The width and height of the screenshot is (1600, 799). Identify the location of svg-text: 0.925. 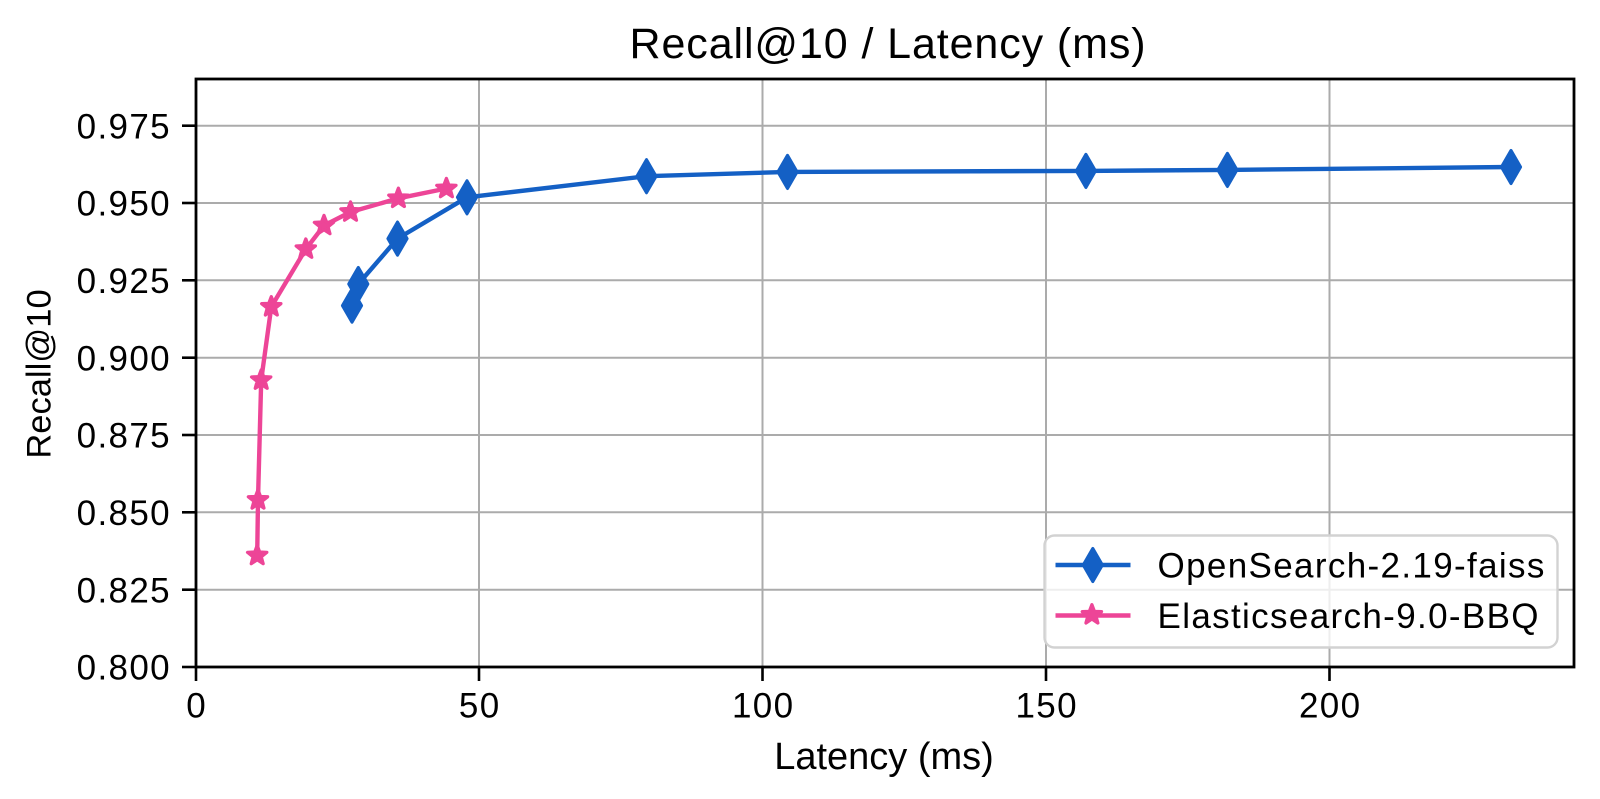
(124, 281).